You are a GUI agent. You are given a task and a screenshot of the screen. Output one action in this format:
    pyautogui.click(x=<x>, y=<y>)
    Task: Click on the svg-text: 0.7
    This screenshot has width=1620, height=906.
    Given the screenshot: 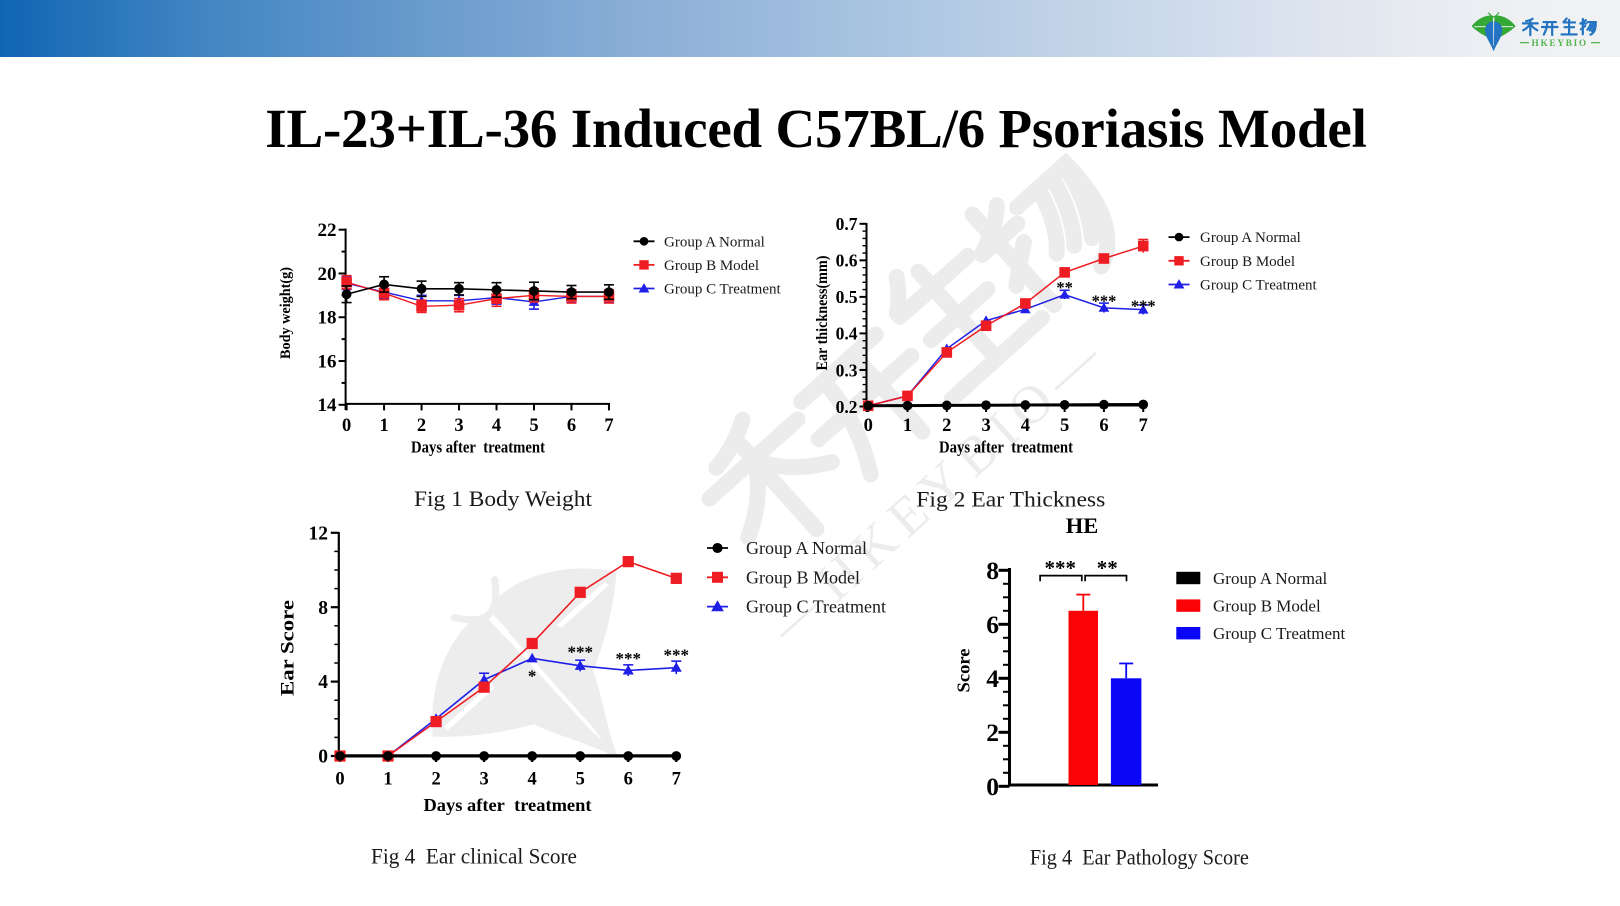 What is the action you would take?
    pyautogui.click(x=847, y=224)
    